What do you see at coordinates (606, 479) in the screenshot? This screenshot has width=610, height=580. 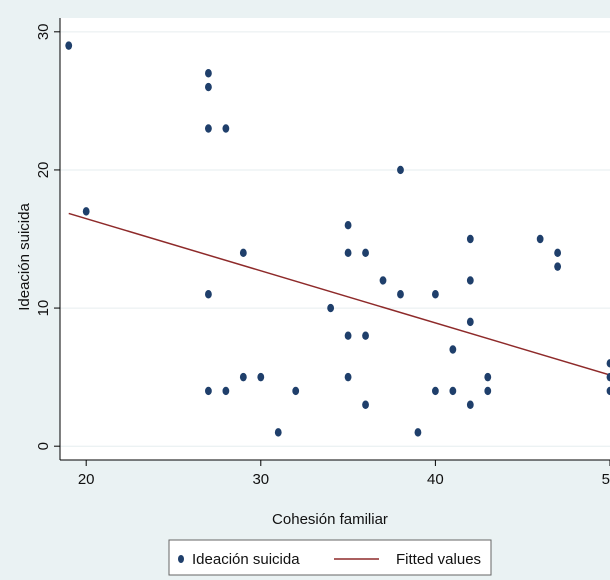 I see `x-tick-label: 50` at bounding box center [606, 479].